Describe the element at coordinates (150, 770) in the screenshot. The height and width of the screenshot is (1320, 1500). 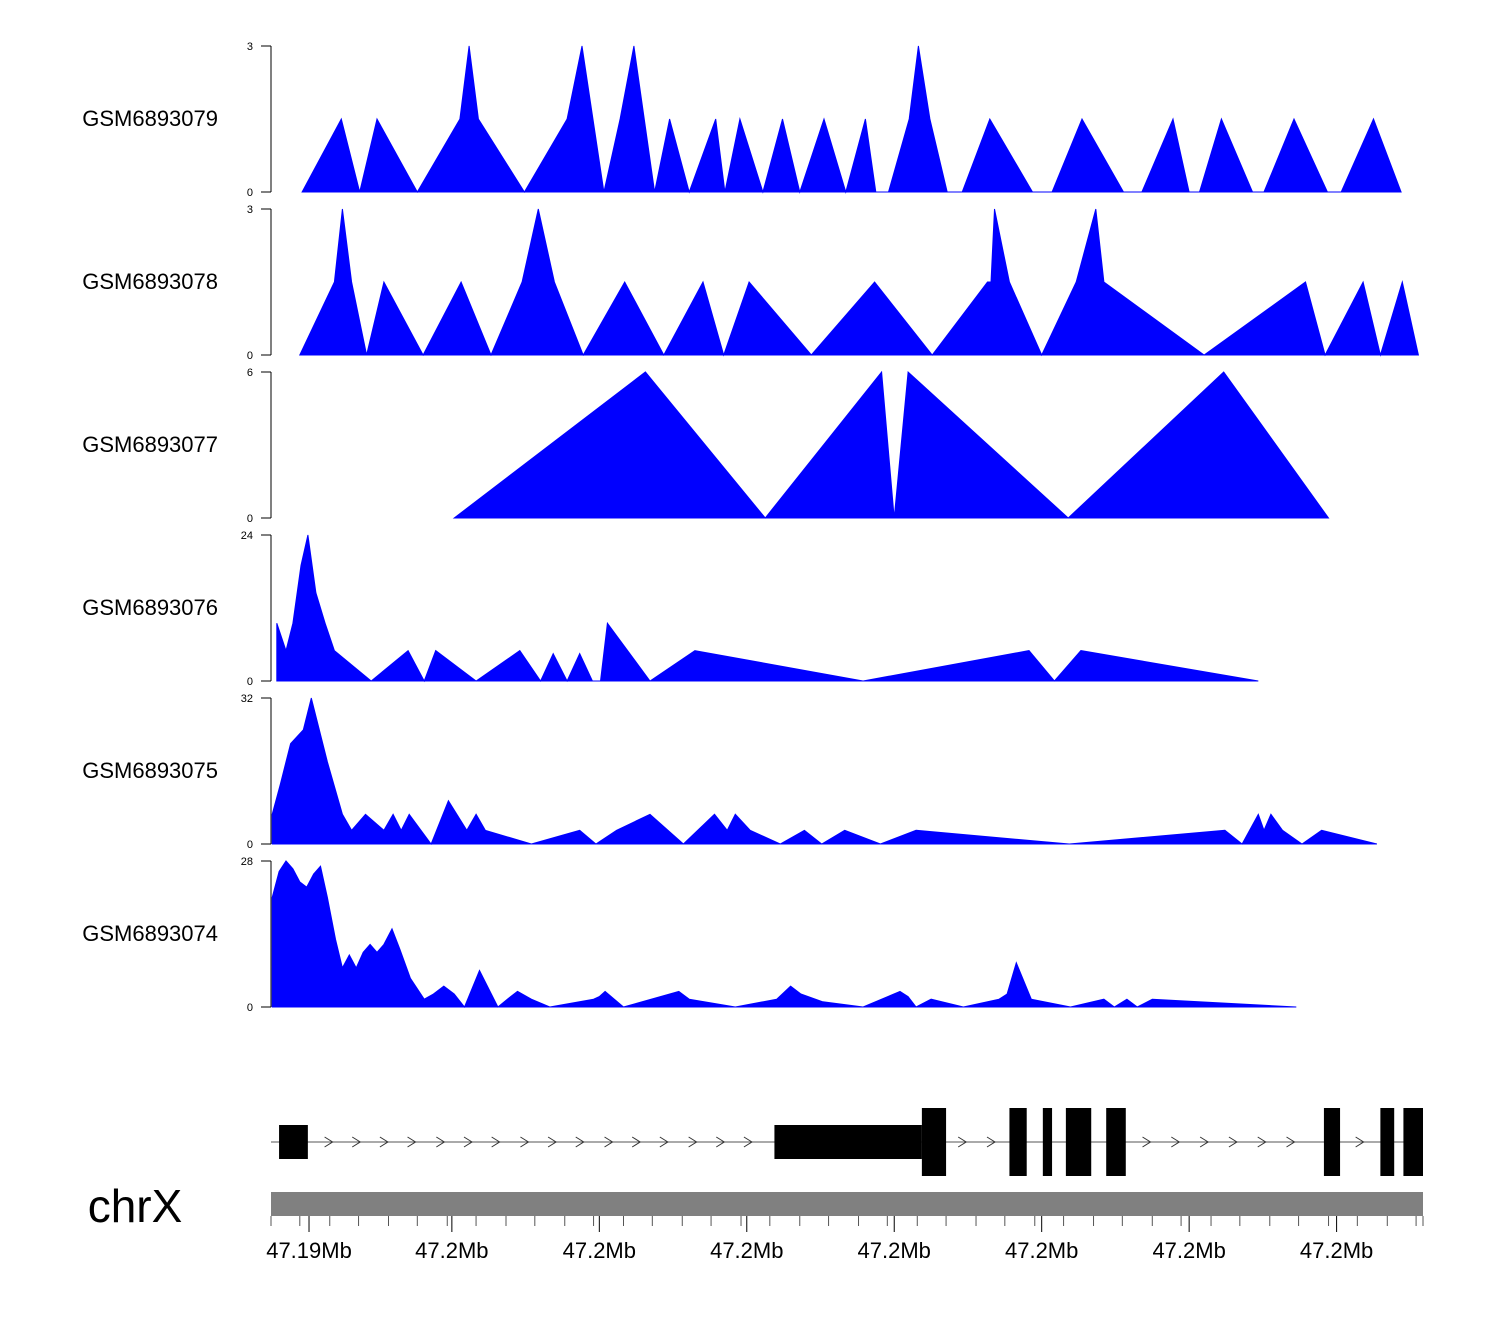
I see `track-label: GSM6893075` at that location.